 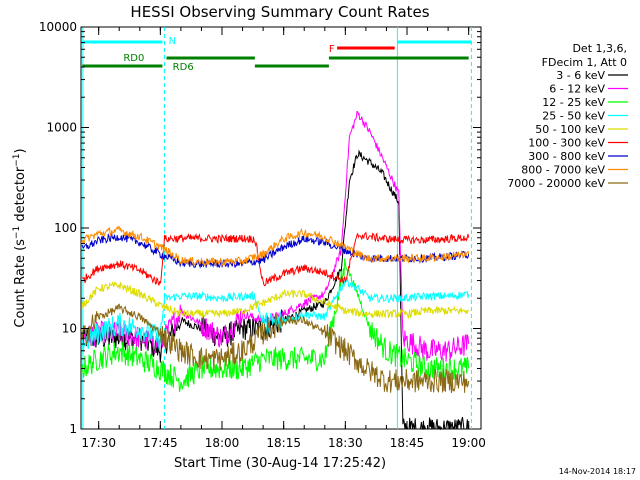 What do you see at coordinates (20, 283) in the screenshot?
I see `y-axis-label-main: Count Rate (s` at bounding box center [20, 283].